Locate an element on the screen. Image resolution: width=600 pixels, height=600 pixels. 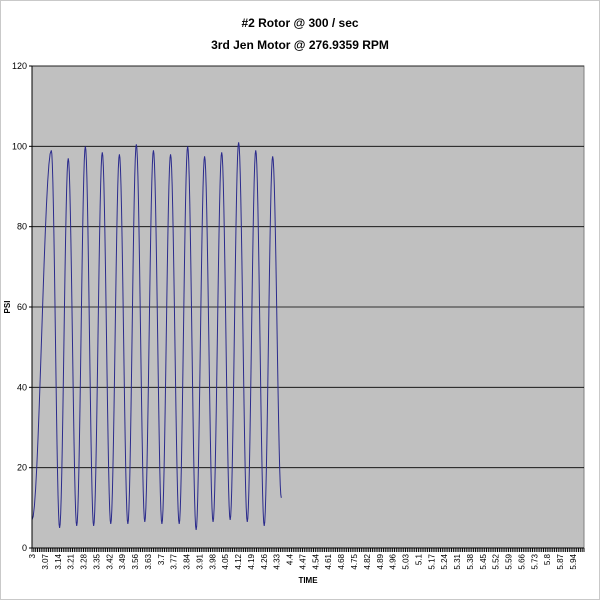
x-tick-label: 3.14 is located at coordinates (58, 561).